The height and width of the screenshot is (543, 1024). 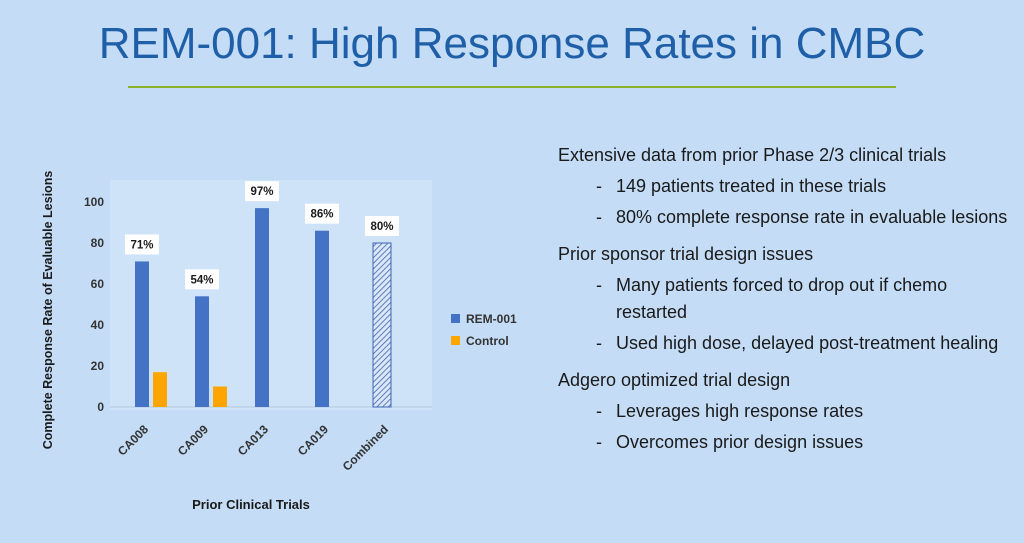 What do you see at coordinates (365, 447) in the screenshot?
I see `x-tick-label: Combined` at bounding box center [365, 447].